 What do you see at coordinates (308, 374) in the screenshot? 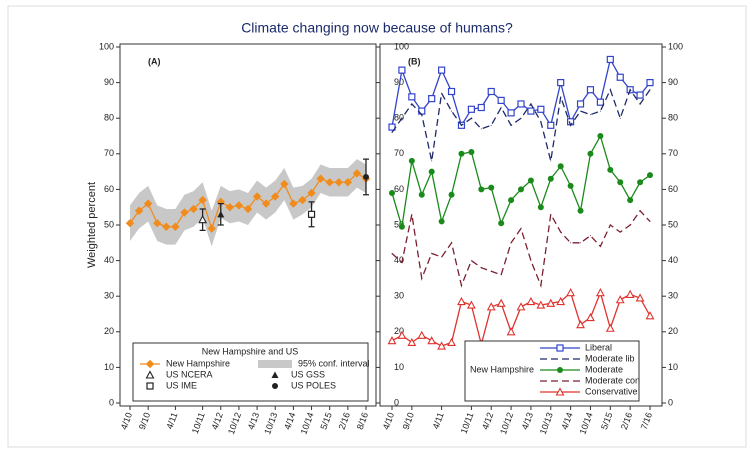
I see `legend-label: US GSS` at bounding box center [308, 374].